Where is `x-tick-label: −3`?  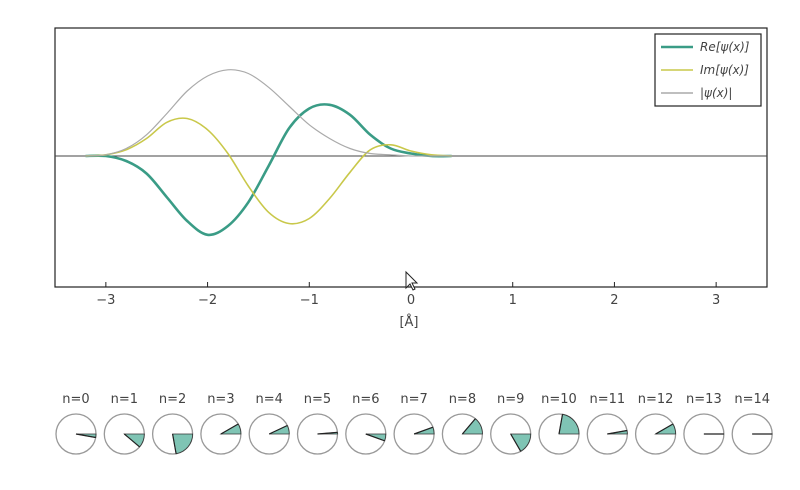 x-tick-label: −3 is located at coordinates (105, 300).